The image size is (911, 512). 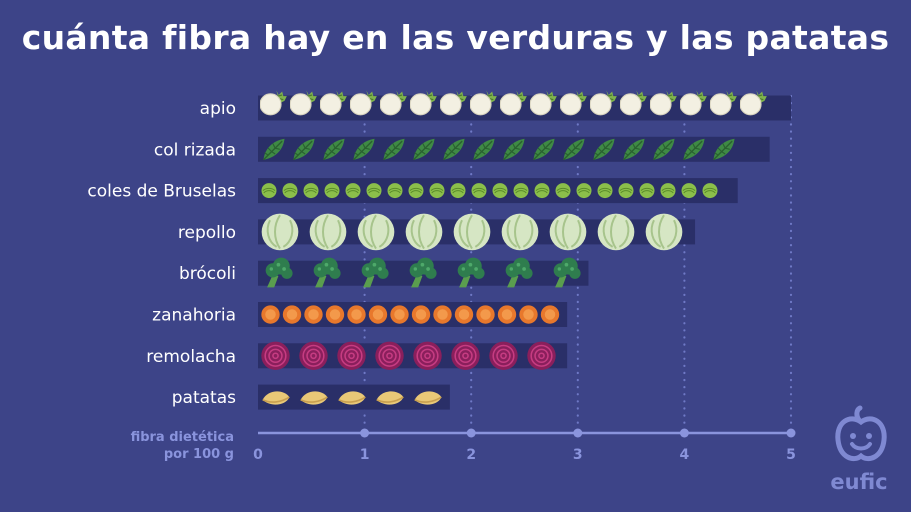 I want to click on tick-label: 0, so click(x=258, y=455).